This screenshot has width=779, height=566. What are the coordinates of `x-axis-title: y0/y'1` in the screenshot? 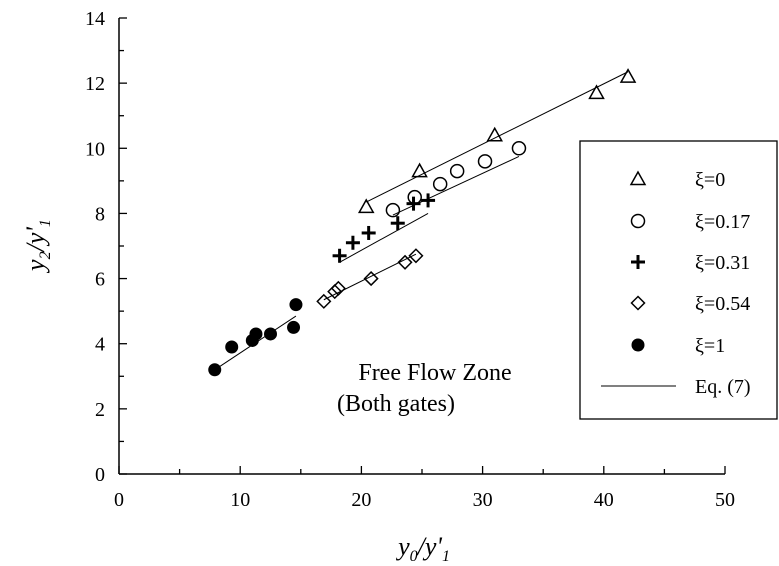 It's located at (422, 548).